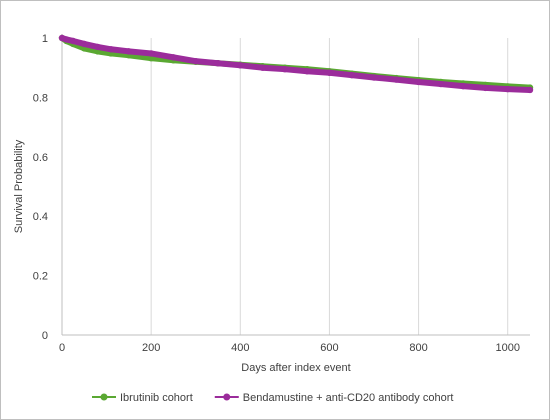 The width and height of the screenshot is (550, 420). I want to click on legend-label: Ibrutinib cohort, so click(156, 398).